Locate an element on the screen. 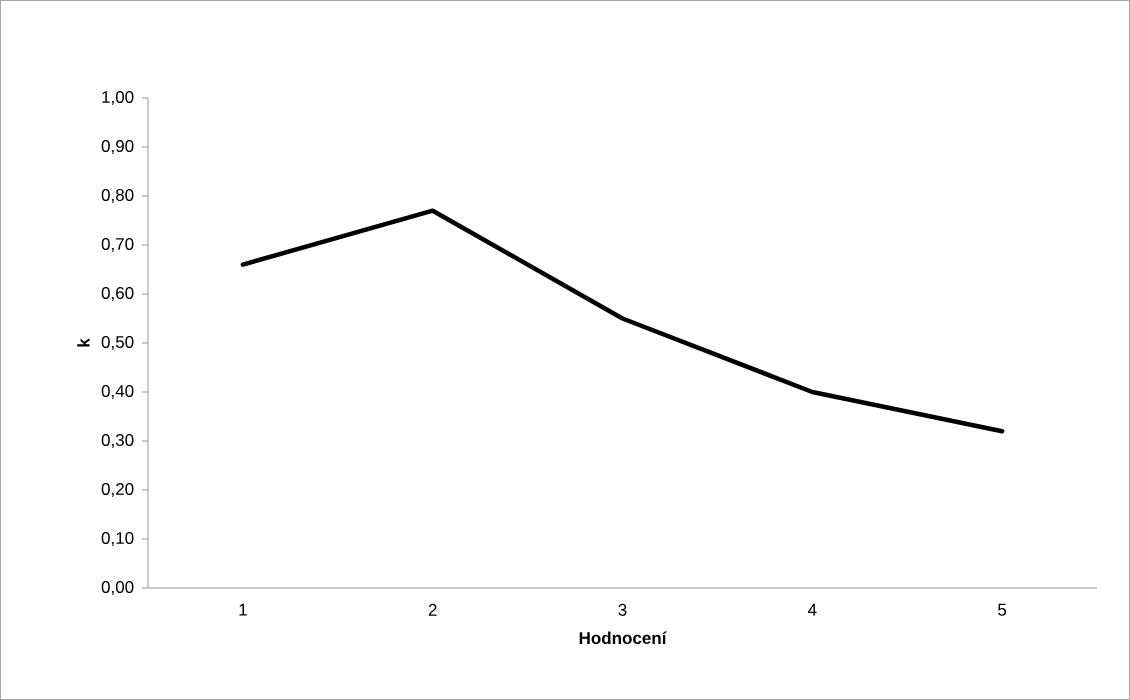  y-tick-label: 0,00 is located at coordinates (117, 588).